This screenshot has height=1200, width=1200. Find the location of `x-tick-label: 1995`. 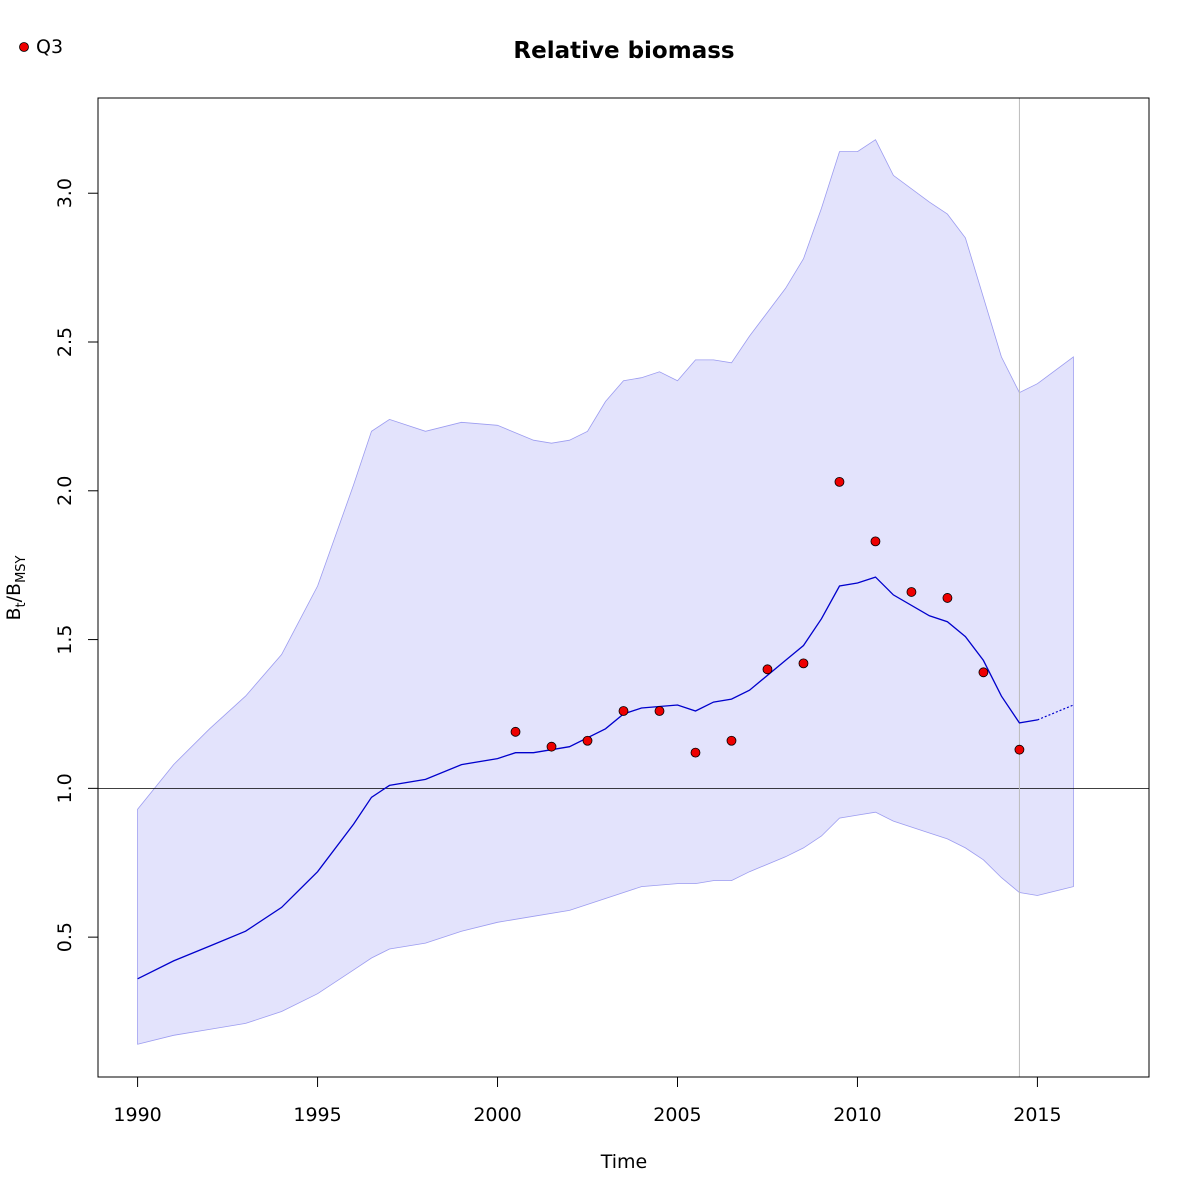

x-tick-label: 1995 is located at coordinates (317, 1115).